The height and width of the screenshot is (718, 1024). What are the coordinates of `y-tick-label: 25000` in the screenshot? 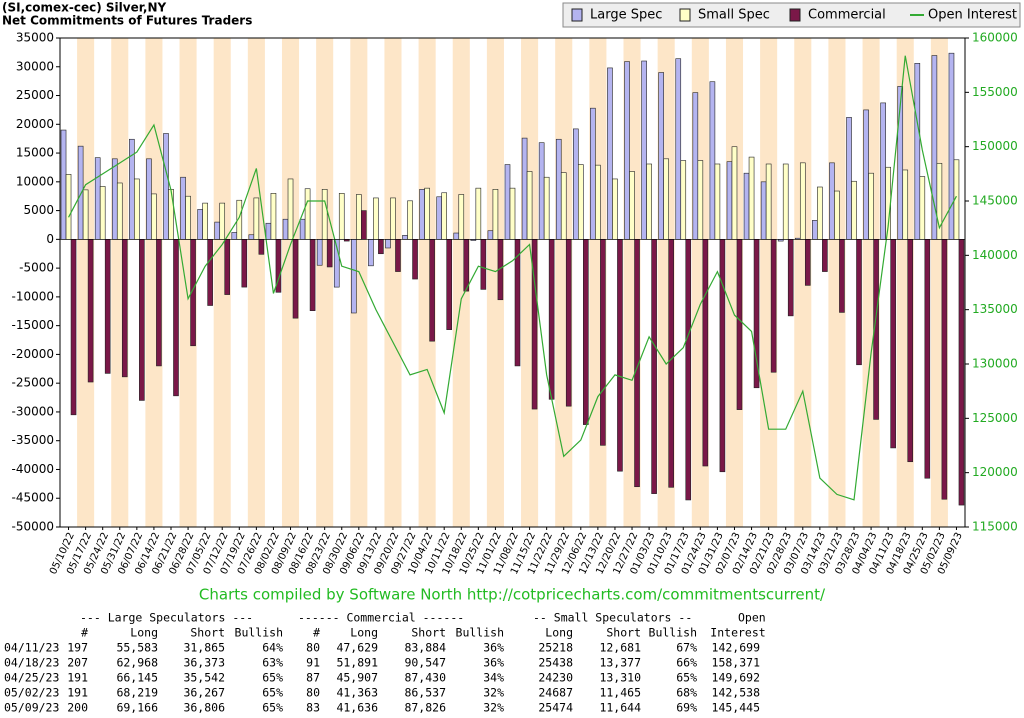 It's located at (35, 95).